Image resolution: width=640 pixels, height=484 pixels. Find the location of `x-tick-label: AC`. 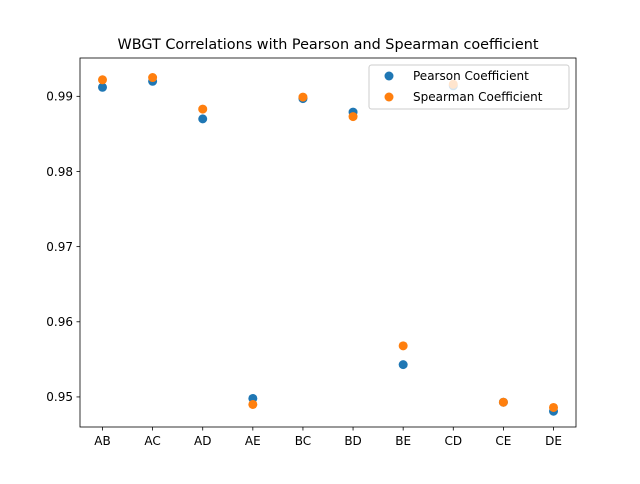

x-tick-label: AC is located at coordinates (152, 441).